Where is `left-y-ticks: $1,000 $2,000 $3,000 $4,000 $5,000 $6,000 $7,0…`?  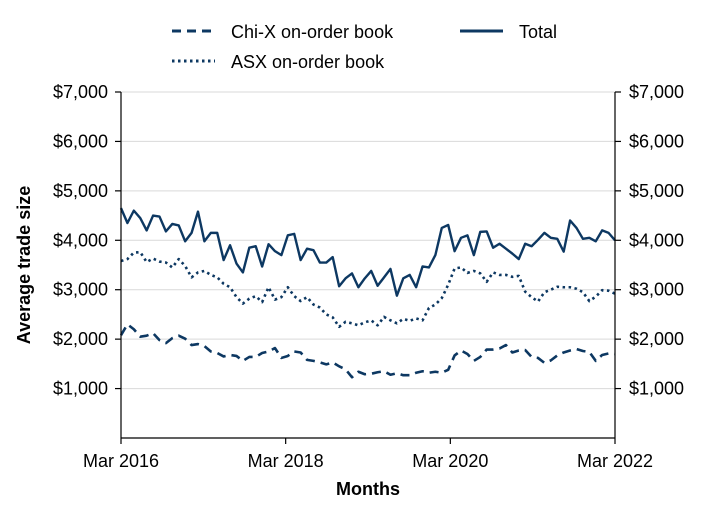 left-y-ticks: $1,000 $2,000 $3,000 $4,000 $5,000 $6,000 $7,0… is located at coordinates (87, 240).